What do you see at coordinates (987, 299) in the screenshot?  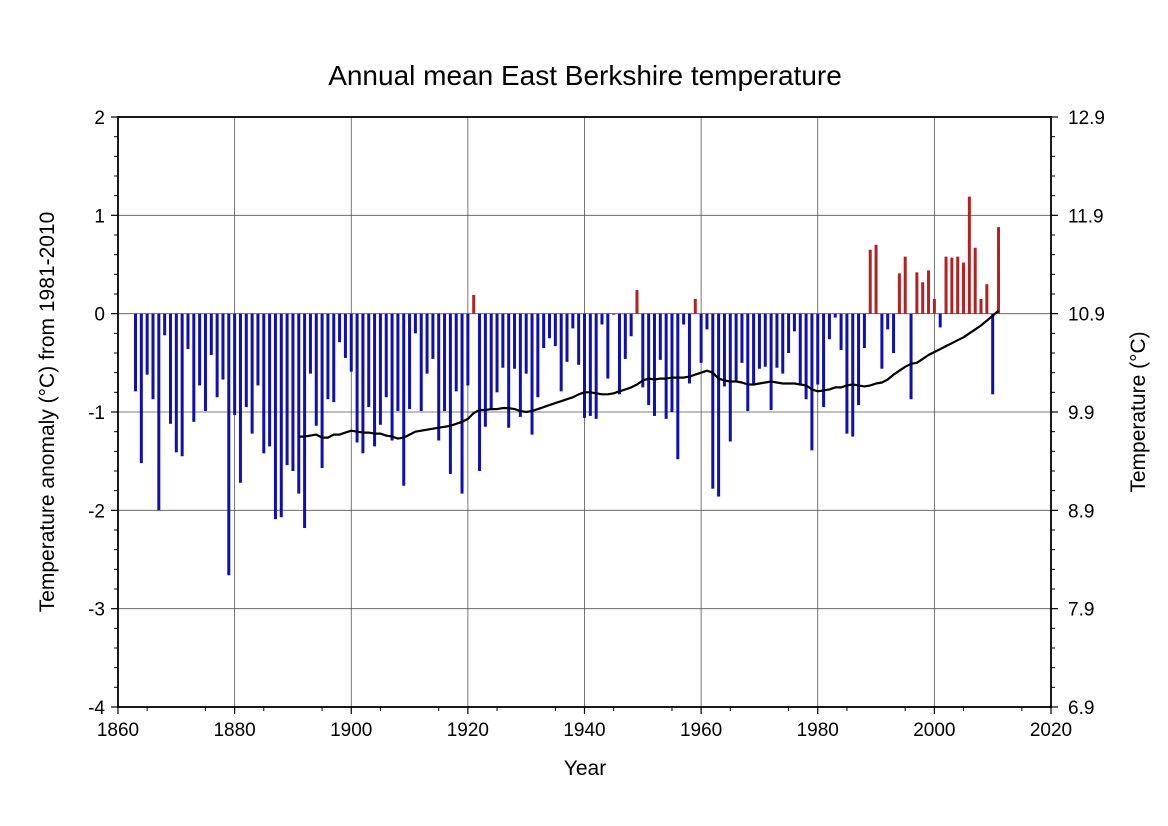 I see `bar-2009` at bounding box center [987, 299].